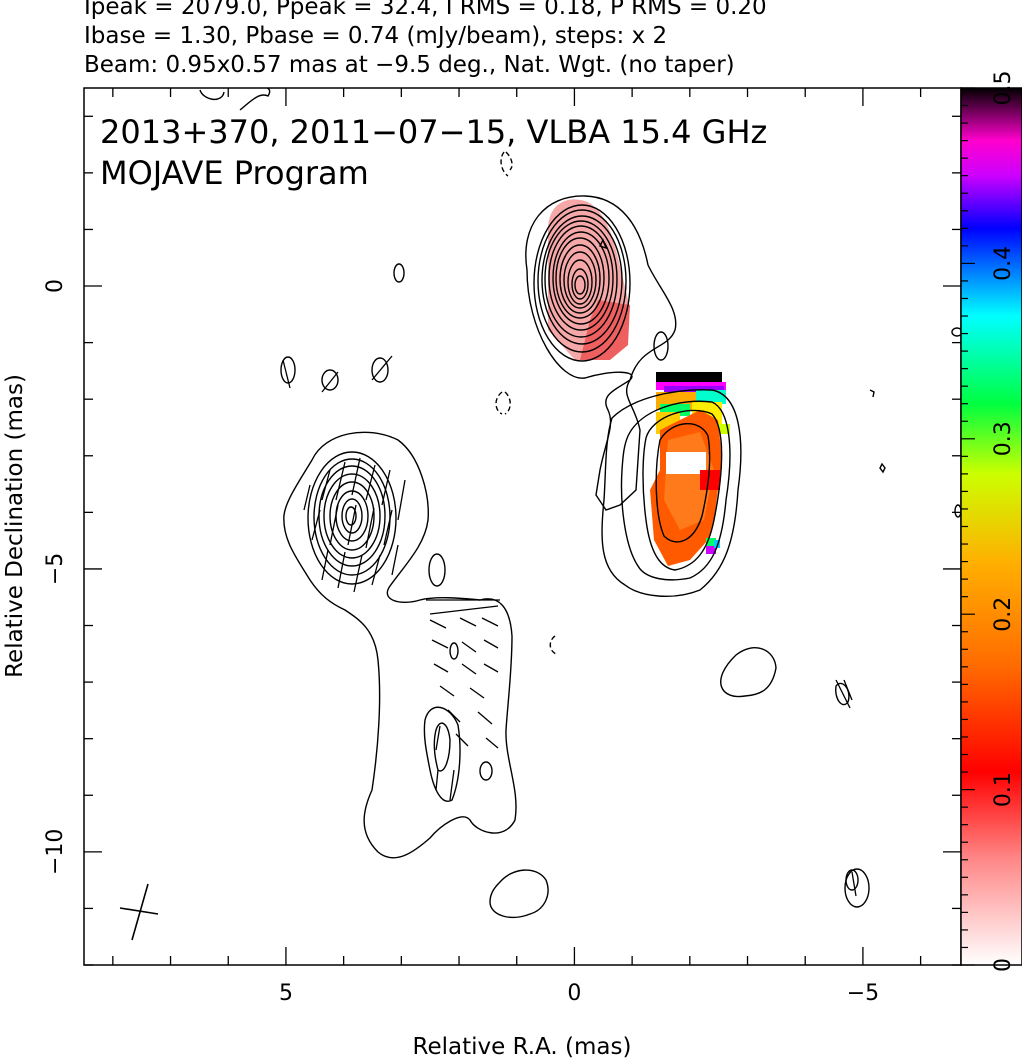 Image resolution: width=1022 pixels, height=1061 pixels. Describe the element at coordinates (1003, 438) in the screenshot. I see `colorbar-tick-label: 0.3` at that location.